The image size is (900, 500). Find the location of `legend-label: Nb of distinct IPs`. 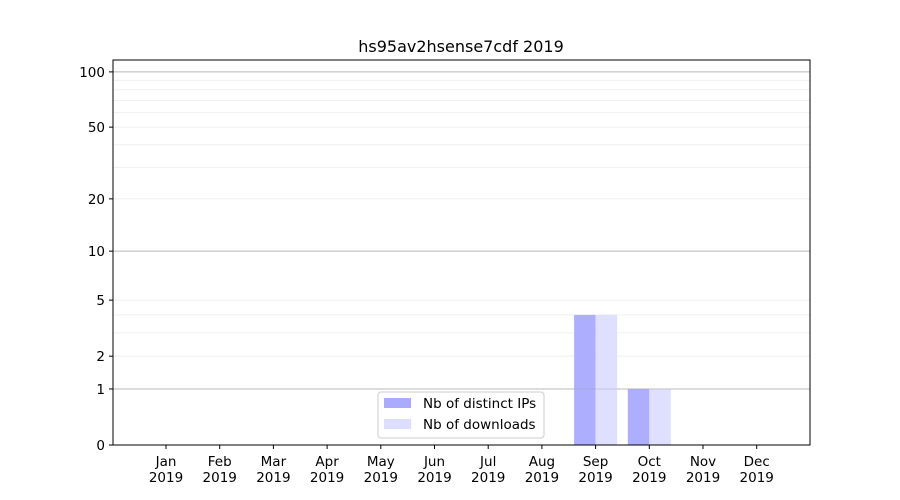

legend-label: Nb of distinct IPs is located at coordinates (479, 404).